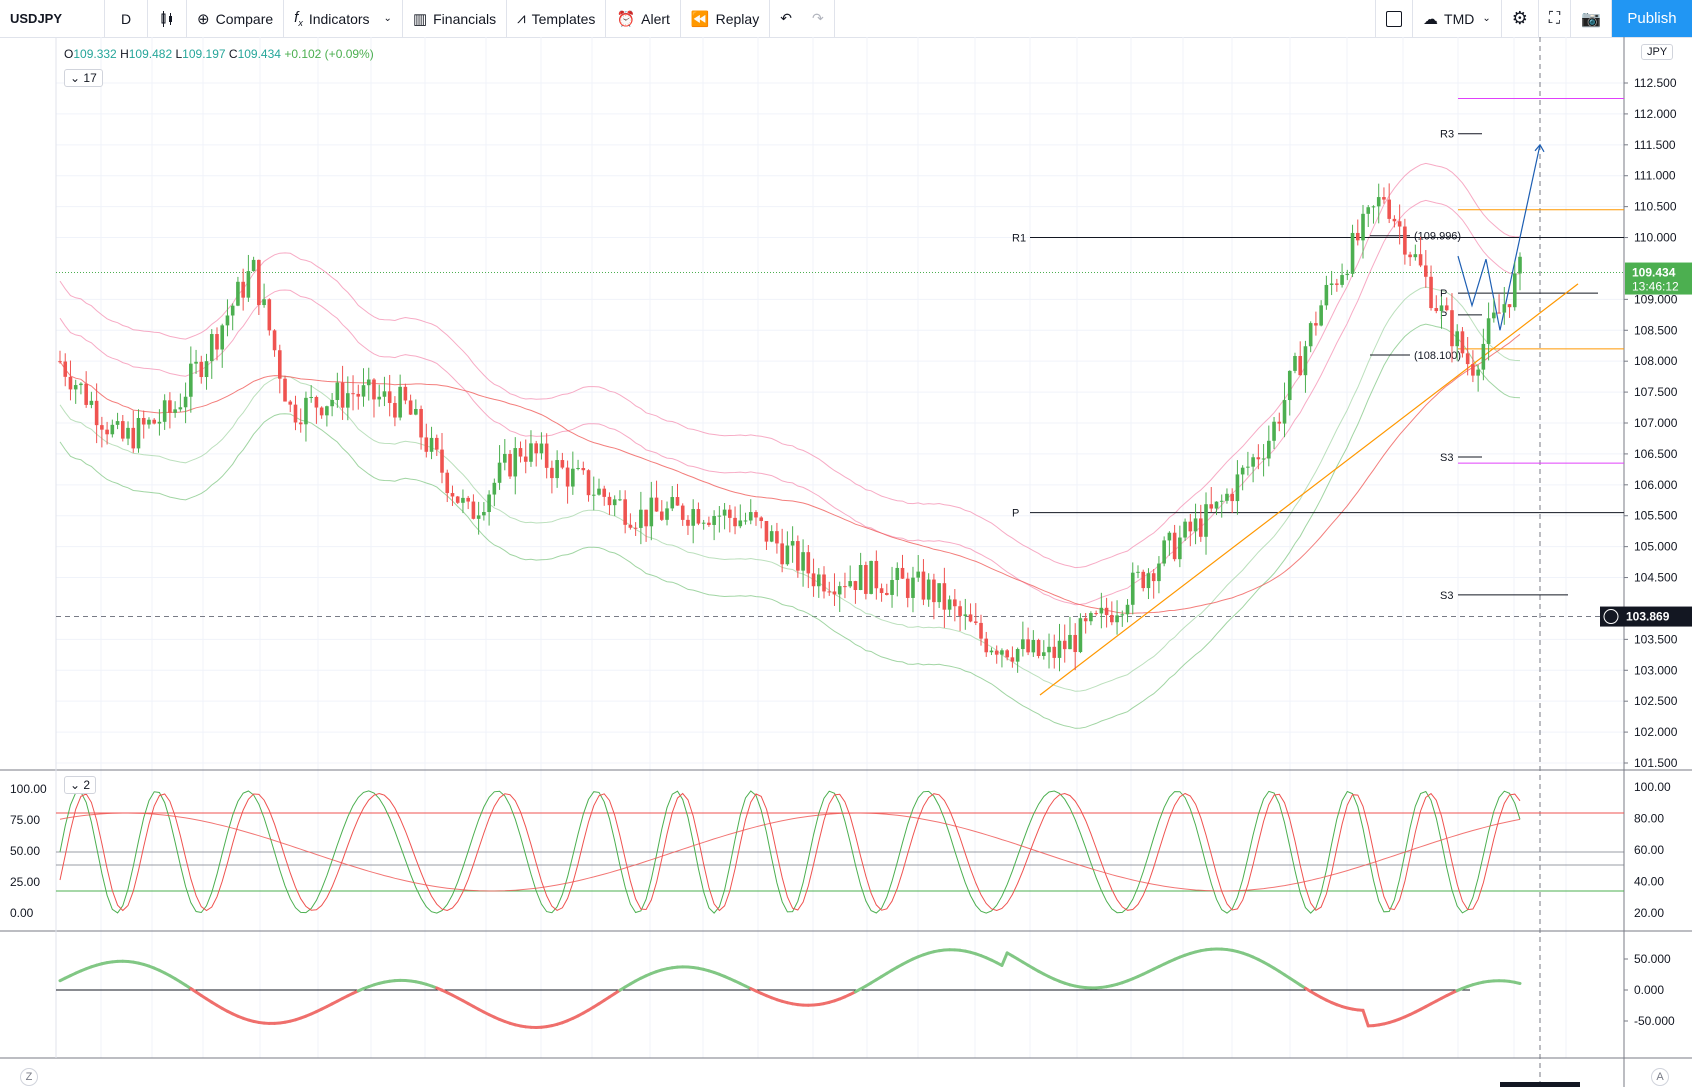 The height and width of the screenshot is (1087, 1692). Describe the element at coordinates (557, 18) in the screenshot. I see `templates-button: ⩘ Templates` at that location.